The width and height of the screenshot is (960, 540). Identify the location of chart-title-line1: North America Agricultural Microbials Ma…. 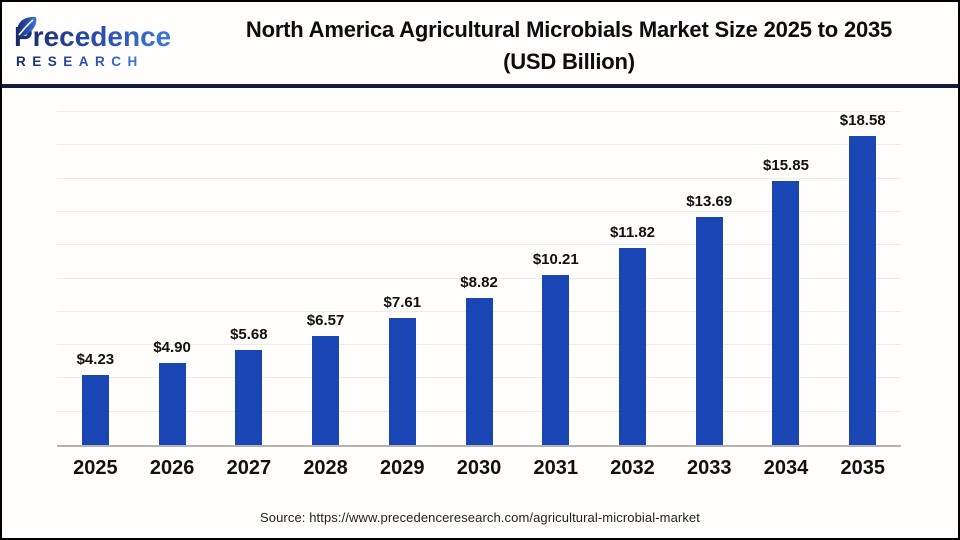
(569, 29).